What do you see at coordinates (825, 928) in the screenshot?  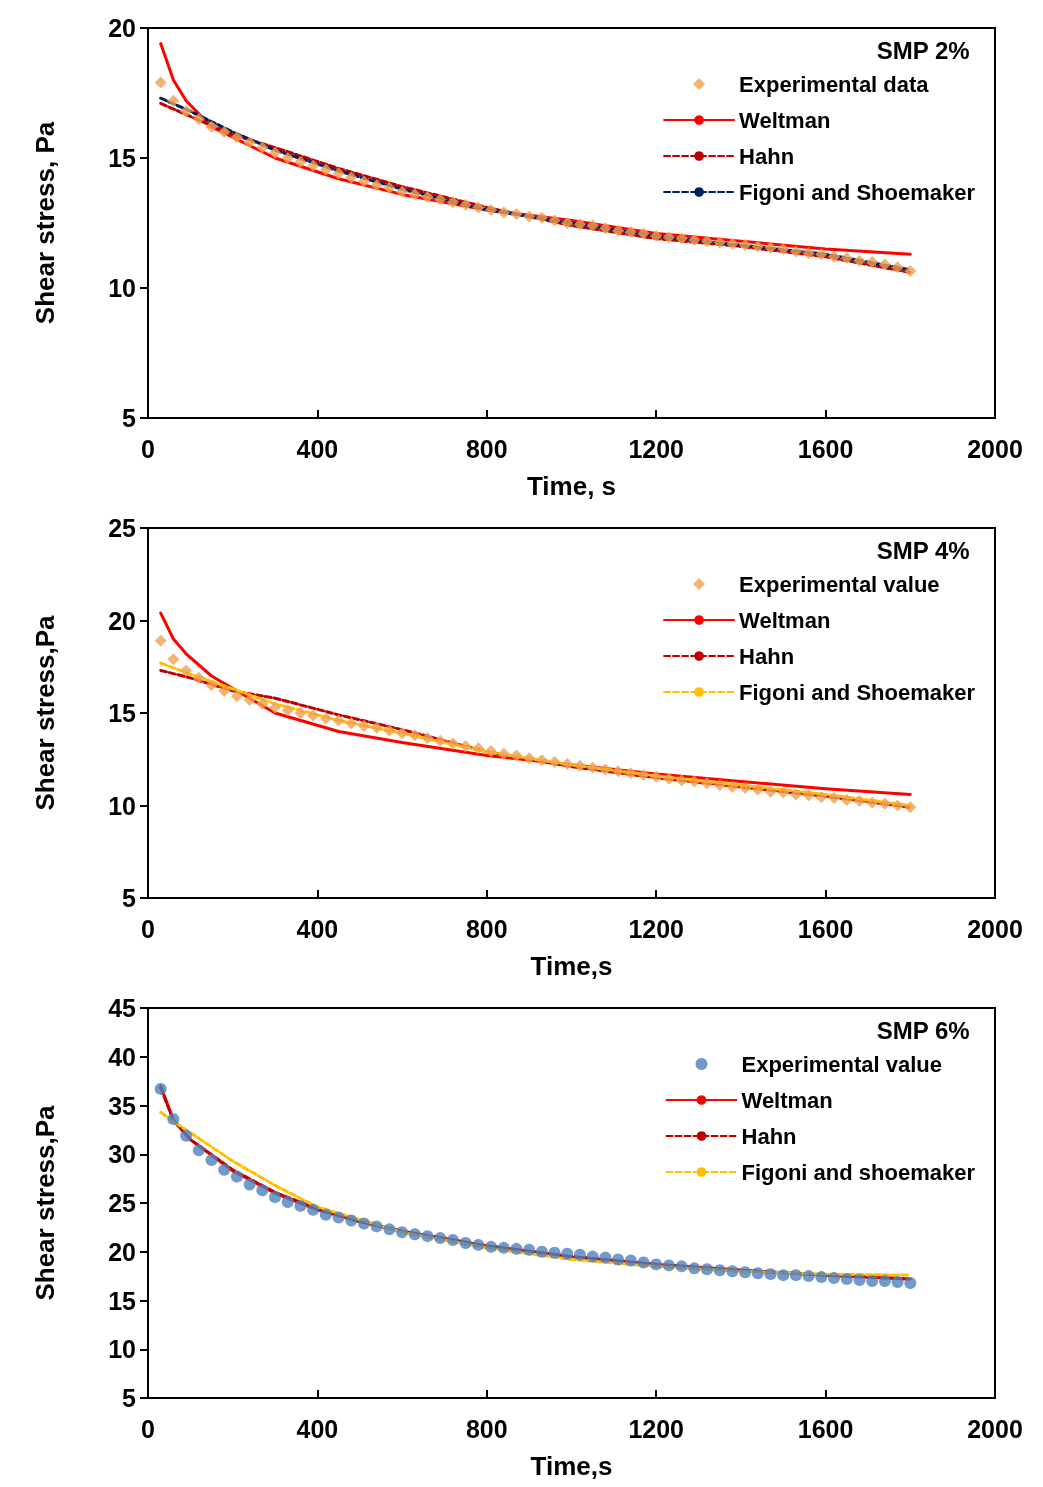 I see `x-tick-label: 1600` at bounding box center [825, 928].